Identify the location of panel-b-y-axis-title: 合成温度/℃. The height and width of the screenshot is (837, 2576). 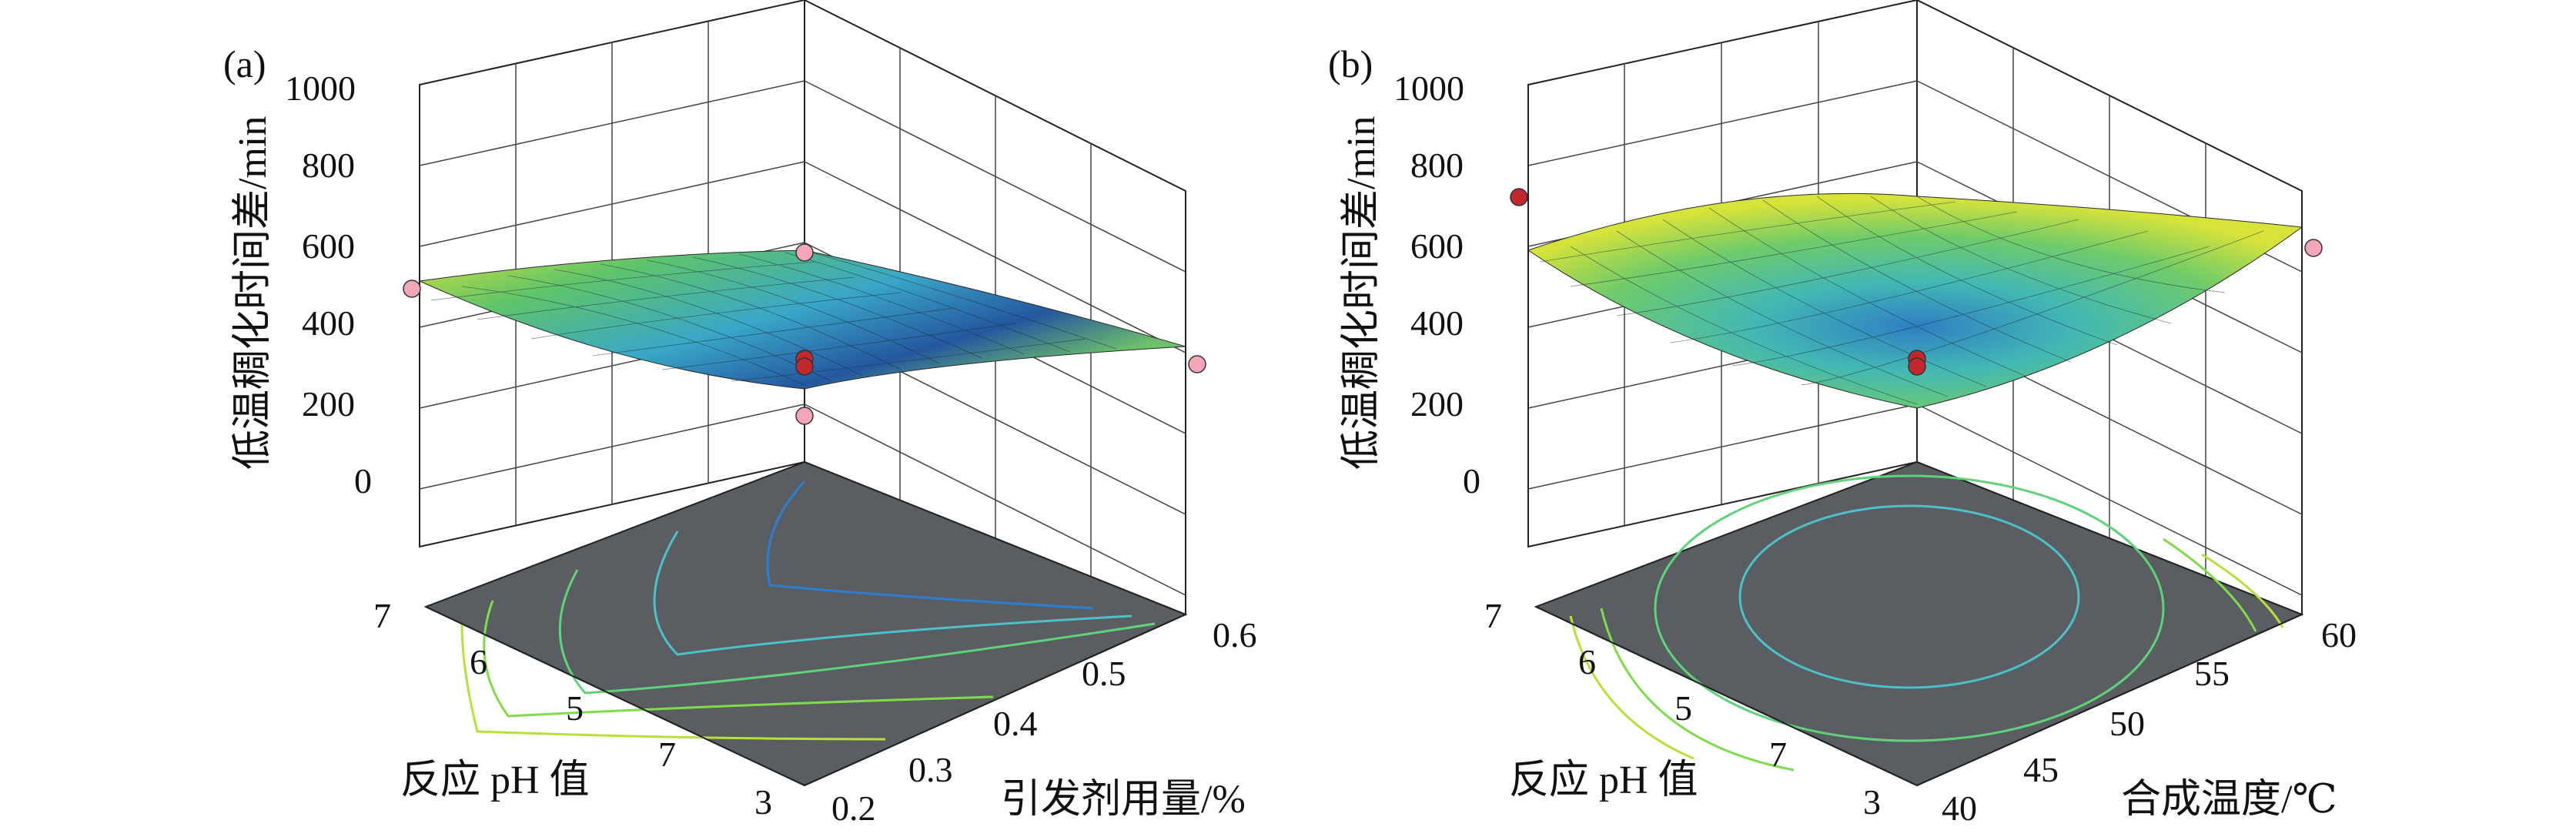
(2229, 800).